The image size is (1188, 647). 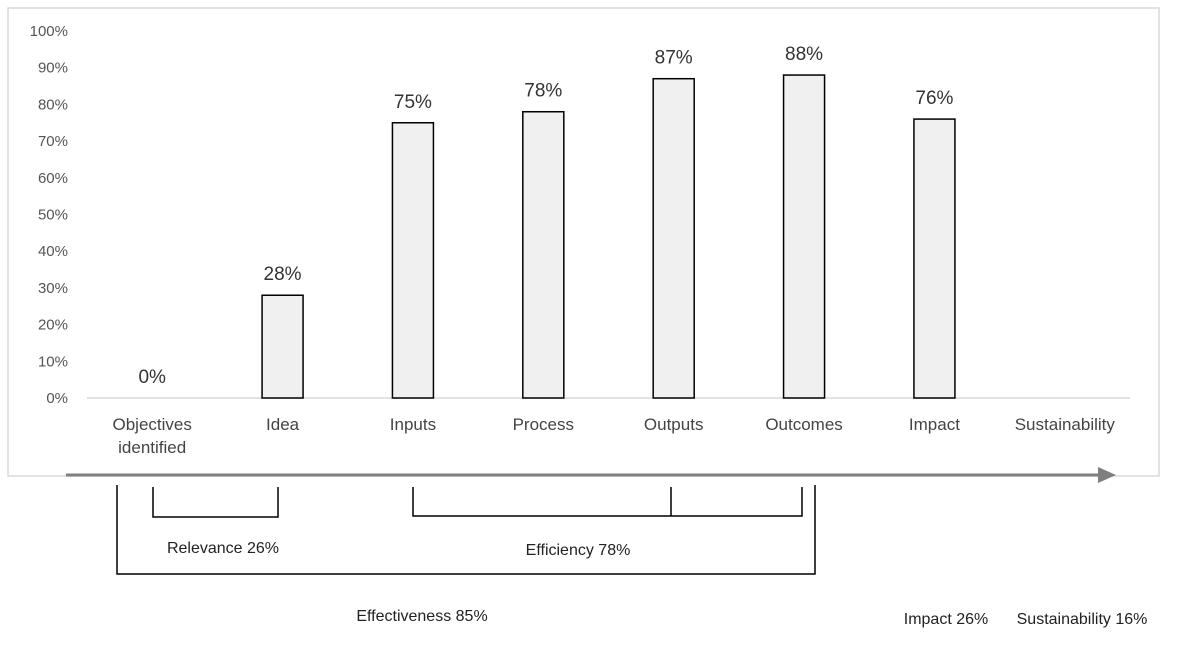 I want to click on category-label: Objectives, so click(x=152, y=424).